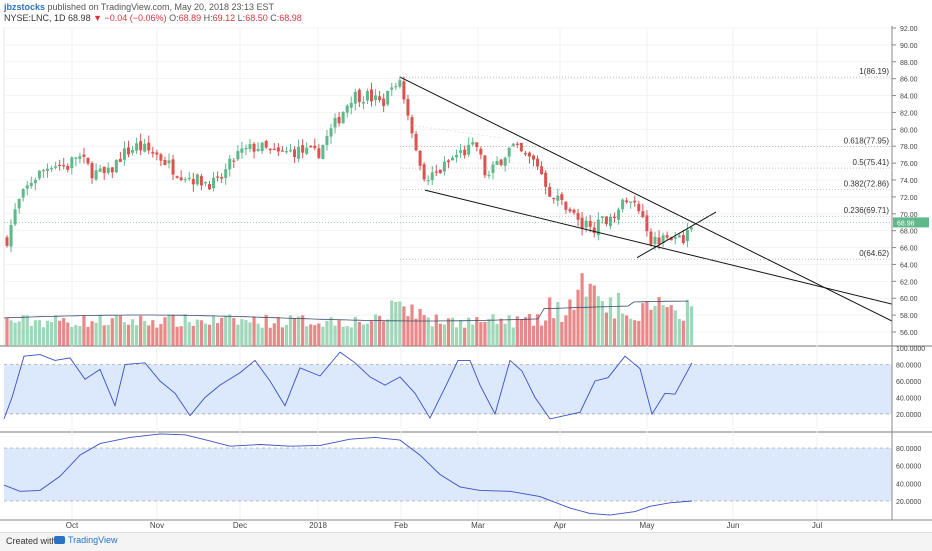 This screenshot has height=551, width=932. Describe the element at coordinates (909, 113) in the screenshot. I see `price-tick-label: 82.00` at that location.